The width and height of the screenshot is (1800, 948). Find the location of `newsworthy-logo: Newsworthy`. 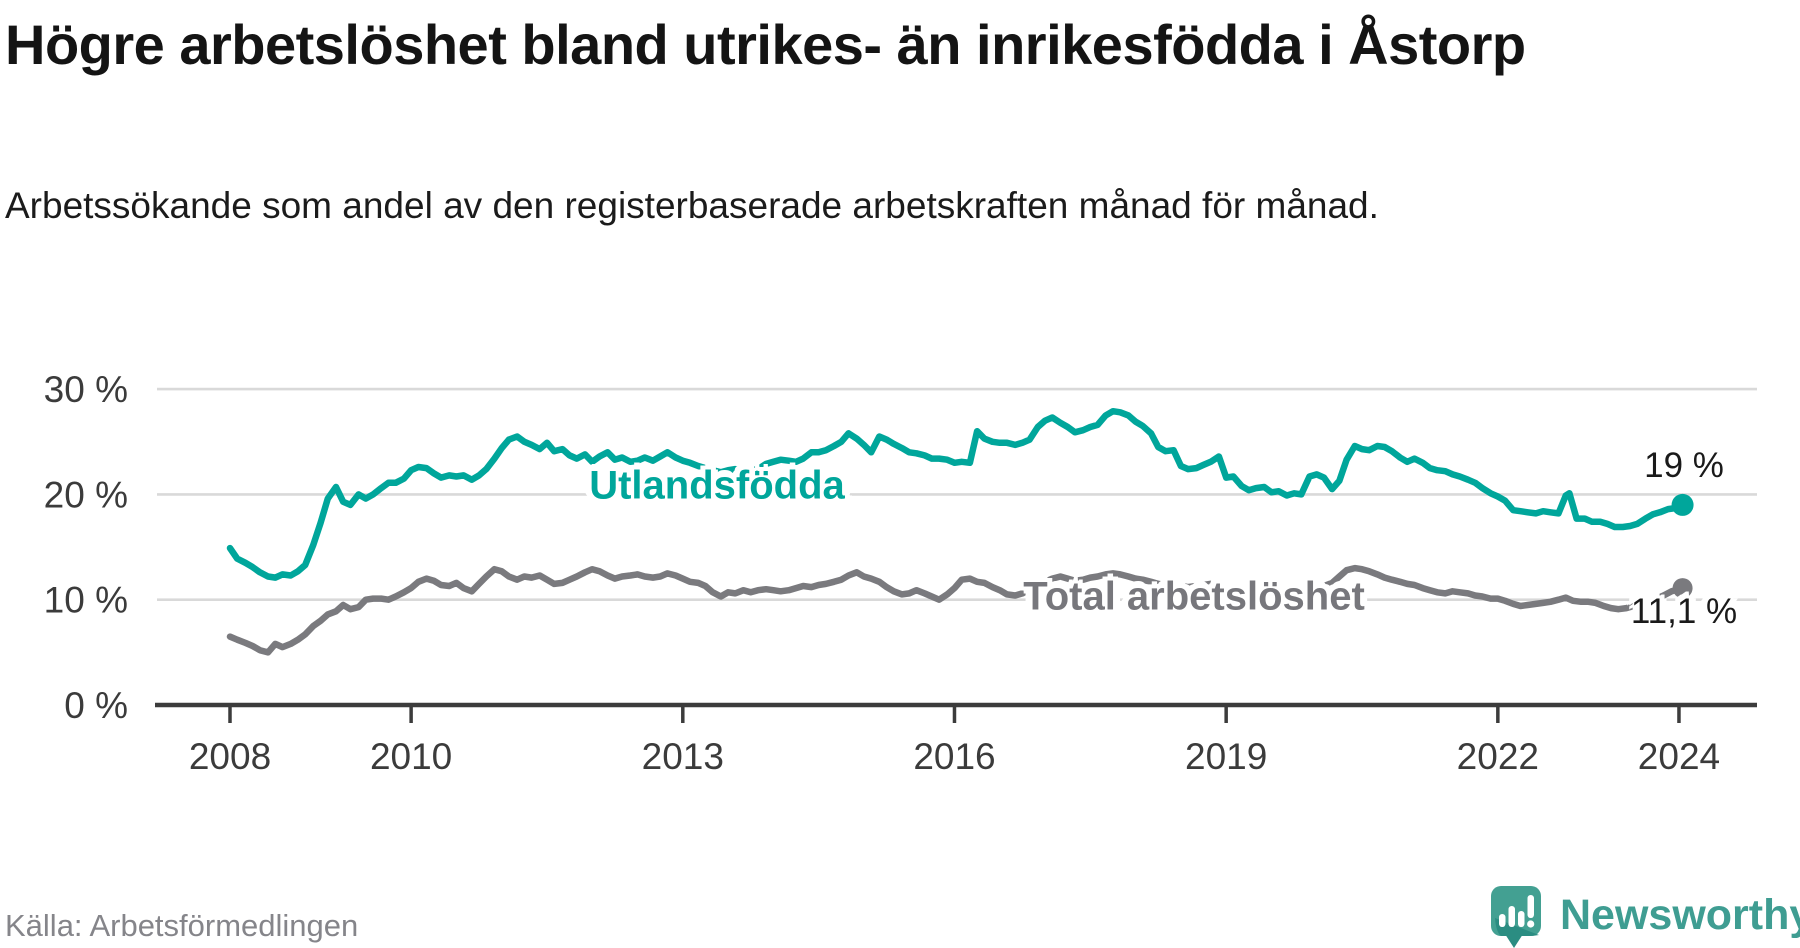

newsworthy-logo: Newsworthy is located at coordinates (1645, 917).